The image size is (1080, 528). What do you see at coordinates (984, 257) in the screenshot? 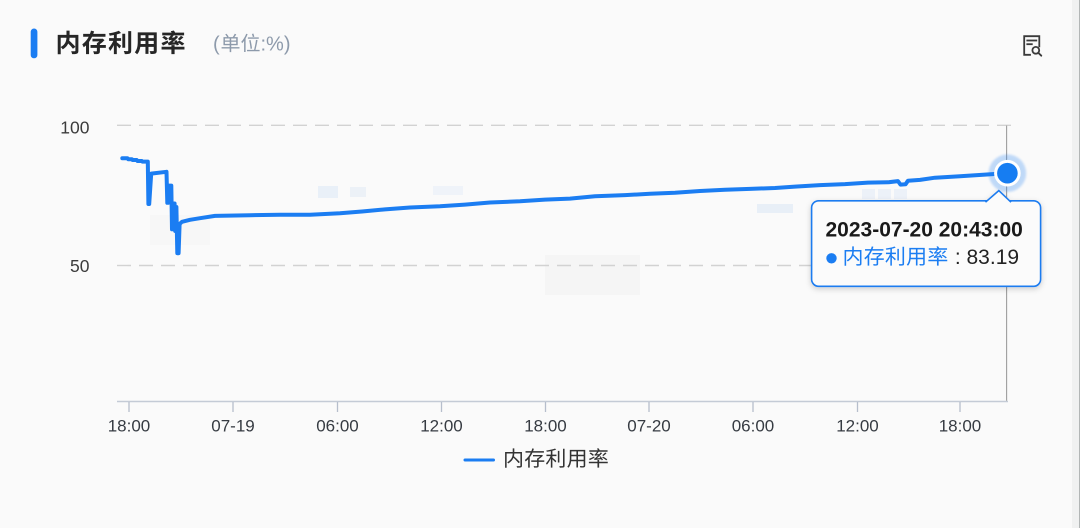
I see `svg-text:: 83.19: : 83.19` at bounding box center [984, 257].